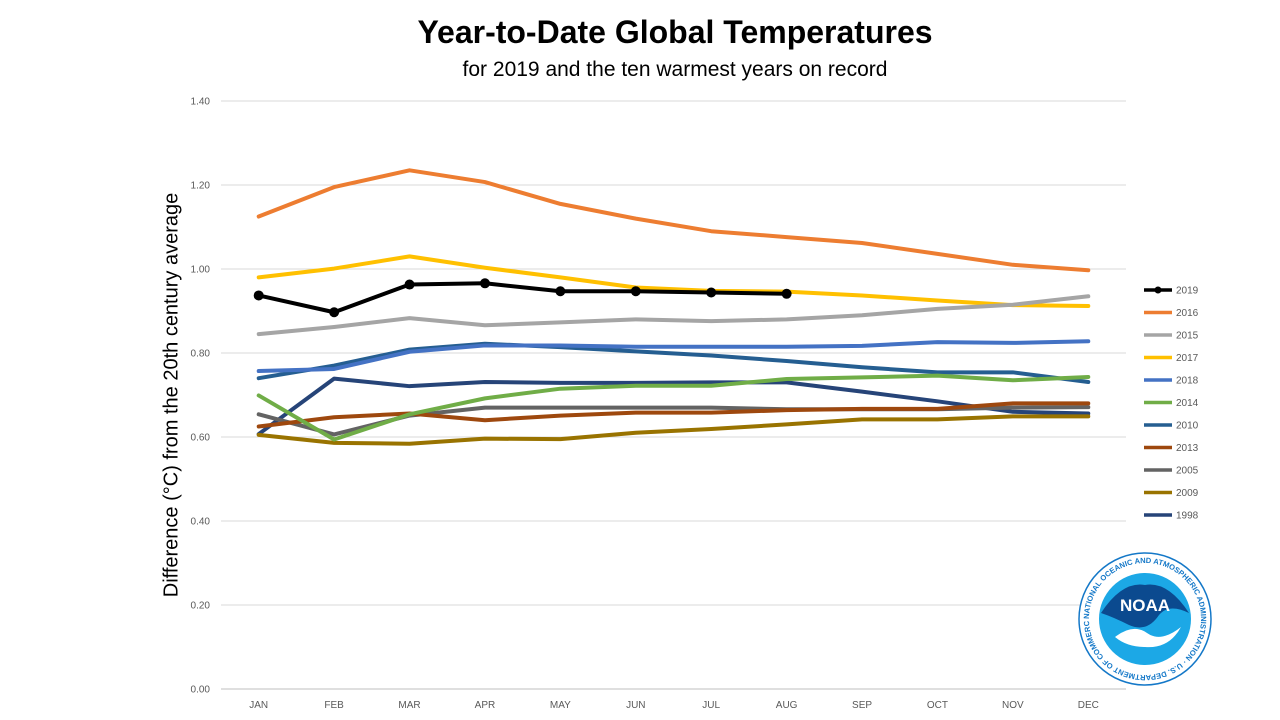 This screenshot has width=1280, height=720. Describe the element at coordinates (522, 298) in the screenshot. I see `series-line-2019` at that location.